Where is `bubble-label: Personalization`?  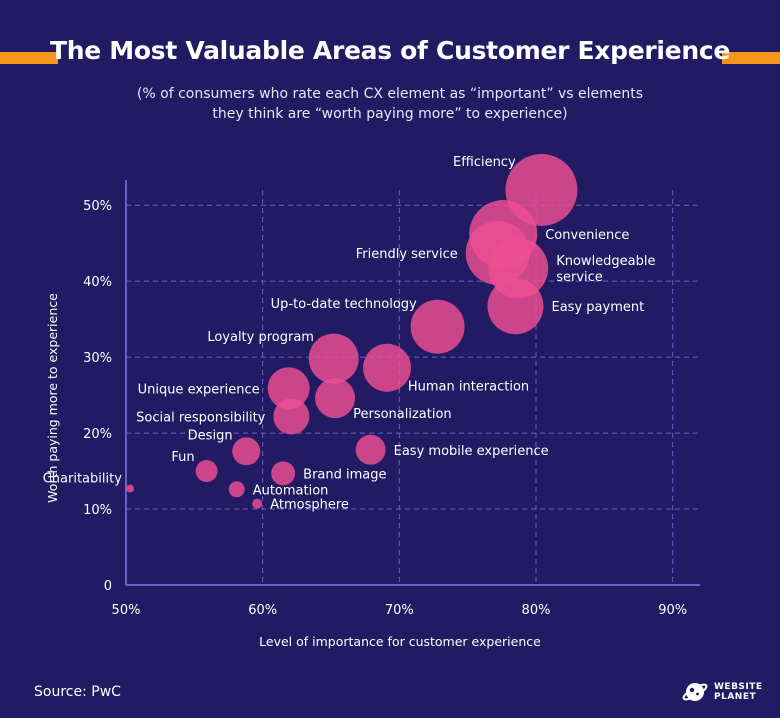
bubble-label: Personalization is located at coordinates (402, 414).